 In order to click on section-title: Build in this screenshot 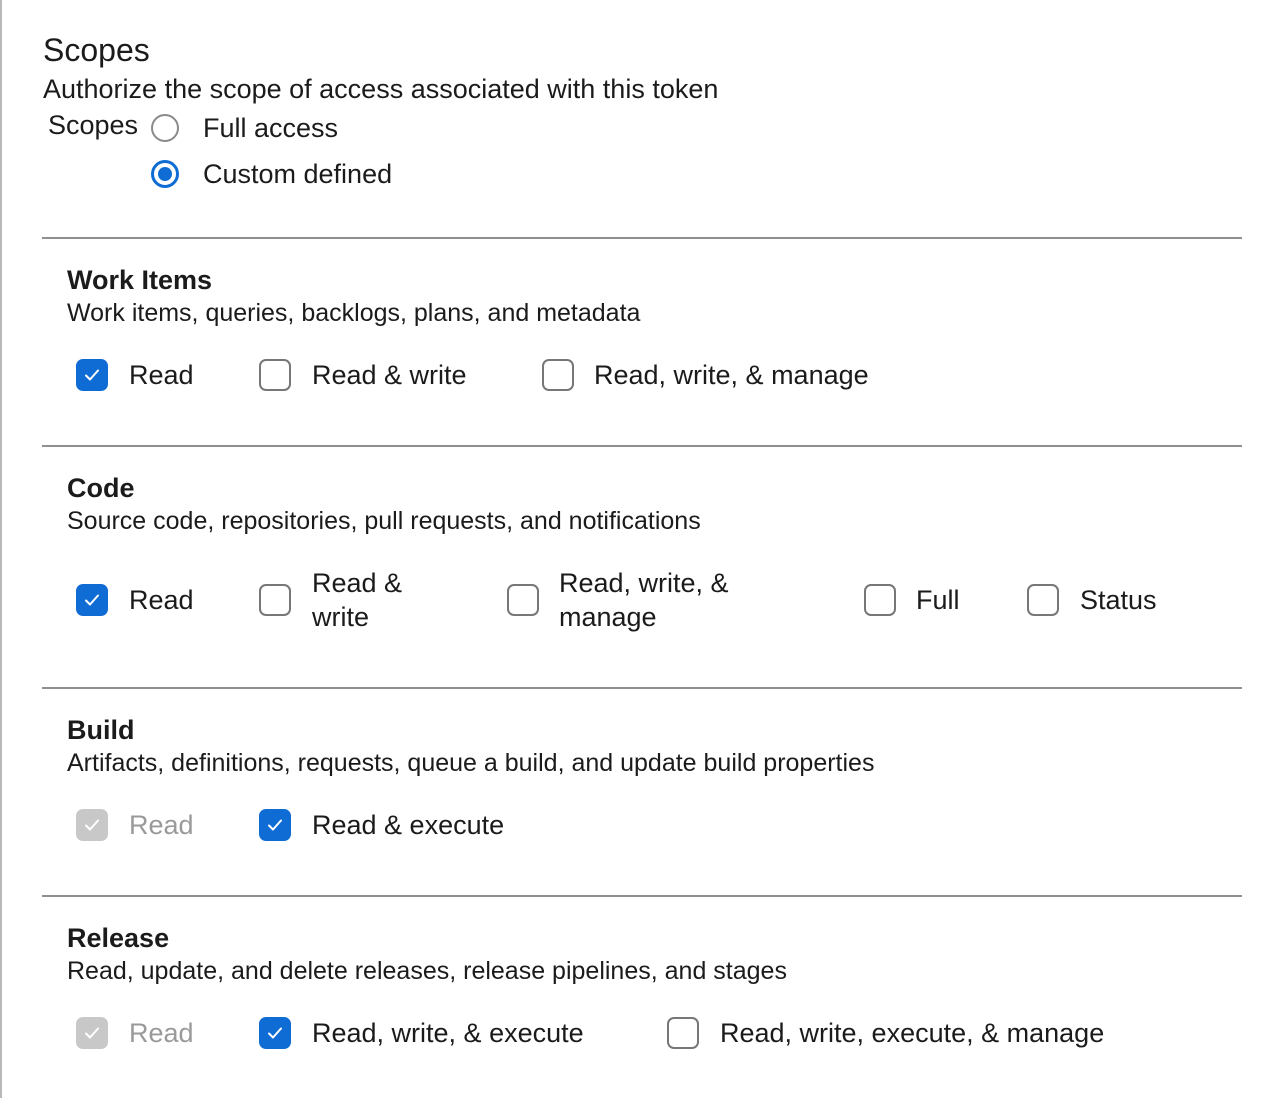, I will do `click(101, 730)`.